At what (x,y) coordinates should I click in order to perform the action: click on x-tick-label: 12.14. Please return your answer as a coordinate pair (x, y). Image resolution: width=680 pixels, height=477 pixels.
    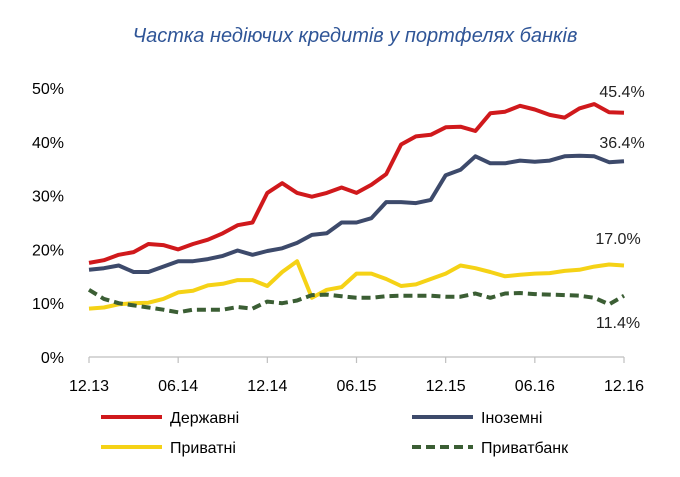
    Looking at the image, I should click on (267, 386).